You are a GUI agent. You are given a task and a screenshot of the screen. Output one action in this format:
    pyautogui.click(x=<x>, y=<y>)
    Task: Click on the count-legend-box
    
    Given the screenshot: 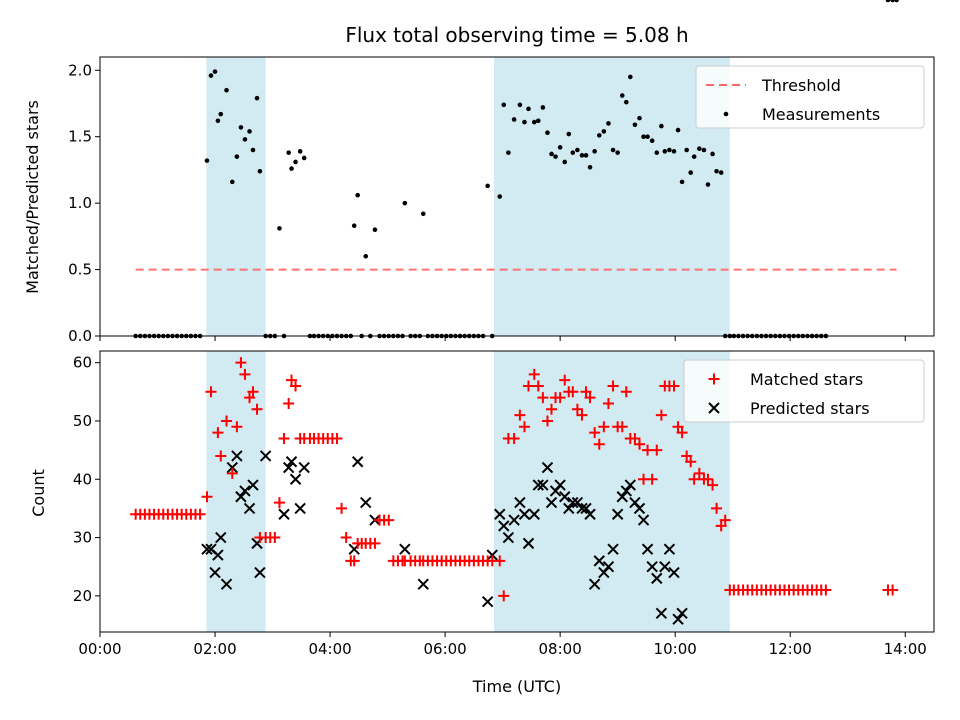 What is the action you would take?
    pyautogui.click(x=804, y=391)
    